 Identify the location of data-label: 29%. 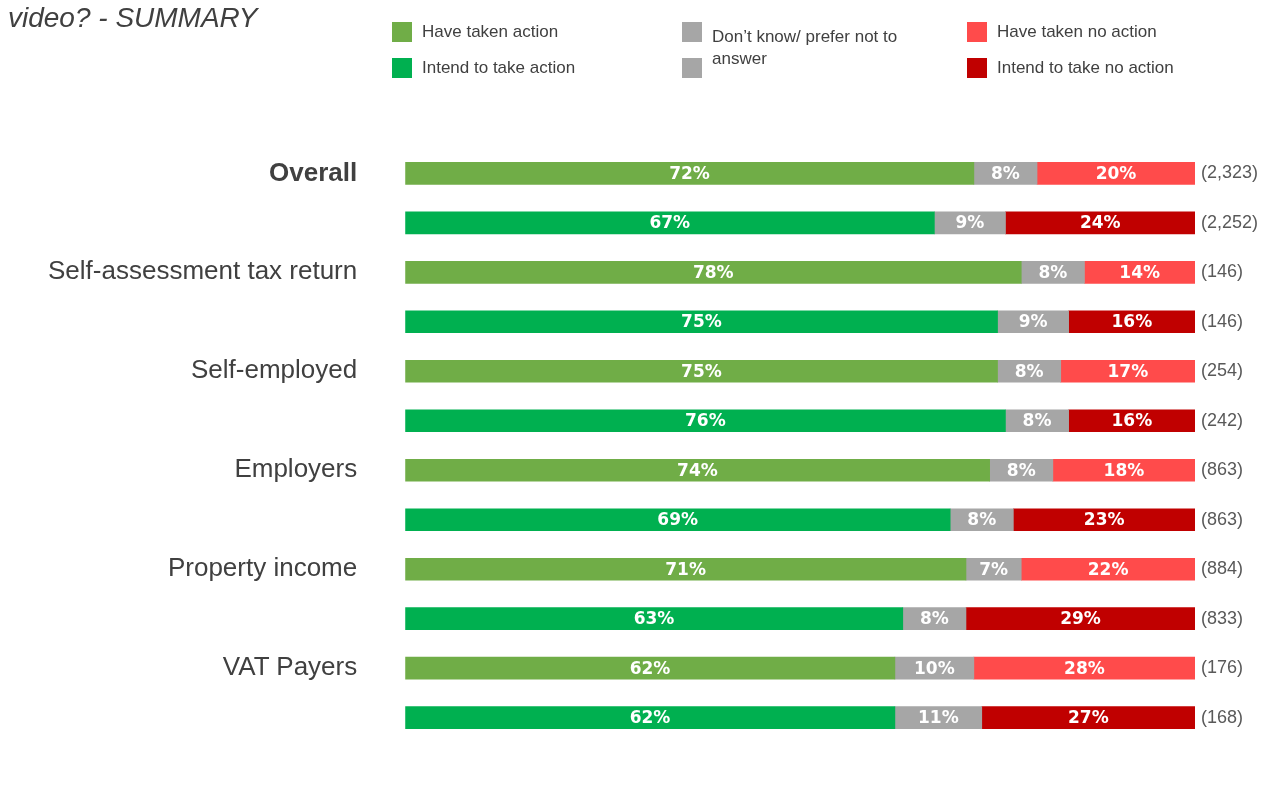
(1080, 618).